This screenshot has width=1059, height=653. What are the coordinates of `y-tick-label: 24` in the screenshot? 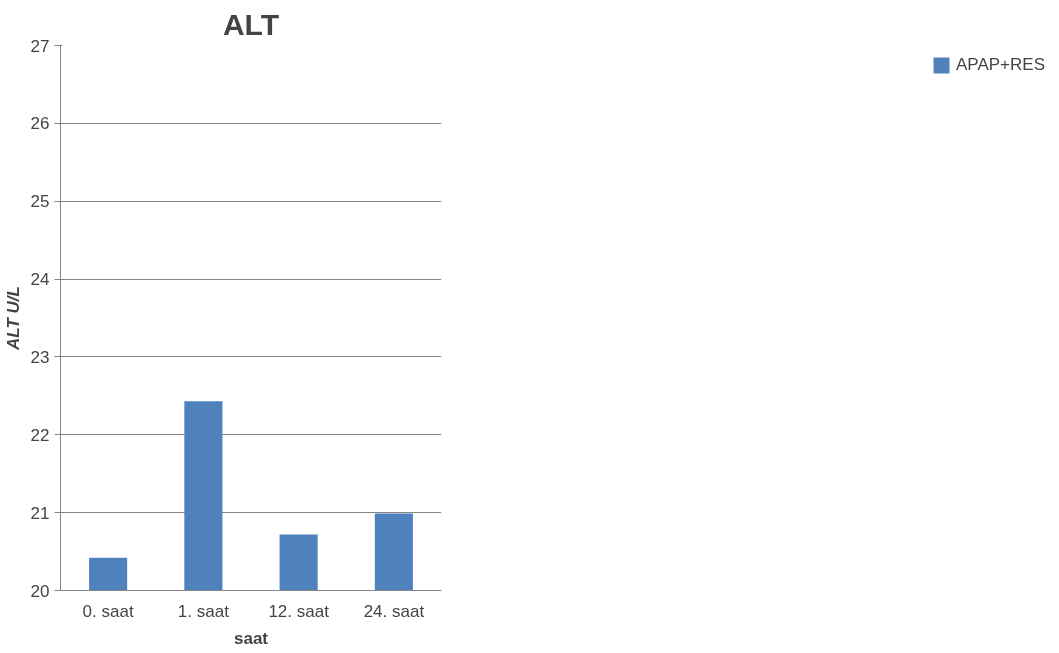 It's located at (40, 280).